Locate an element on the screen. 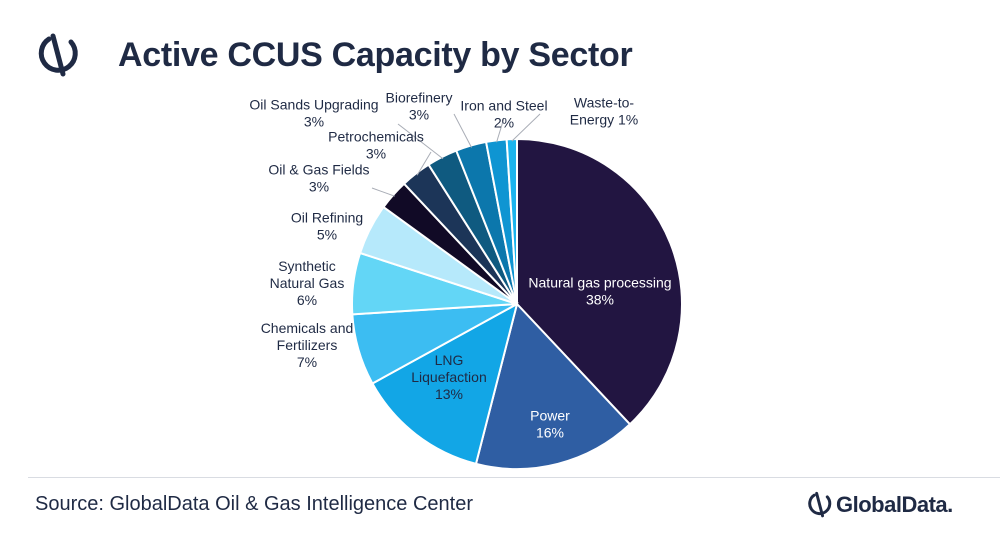 This screenshot has height=535, width=1000. pie-slice-waste-to-energy is located at coordinates (511, 221).